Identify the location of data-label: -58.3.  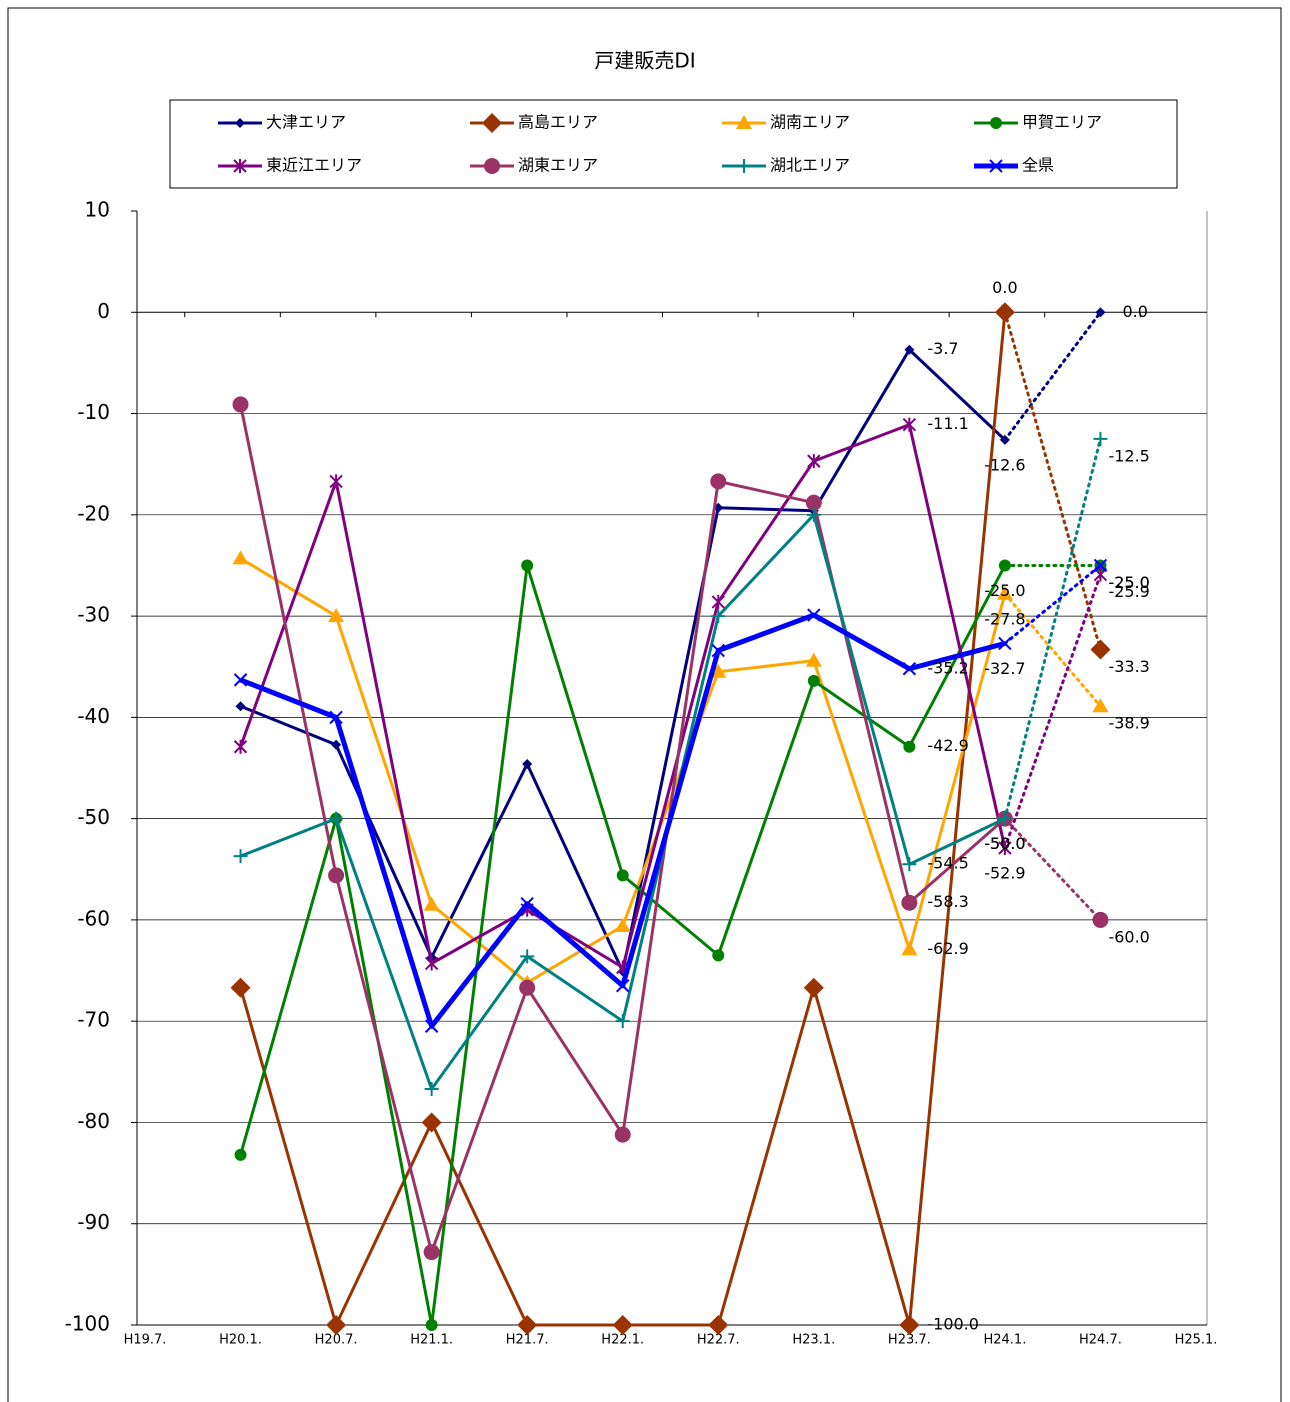
(947, 901).